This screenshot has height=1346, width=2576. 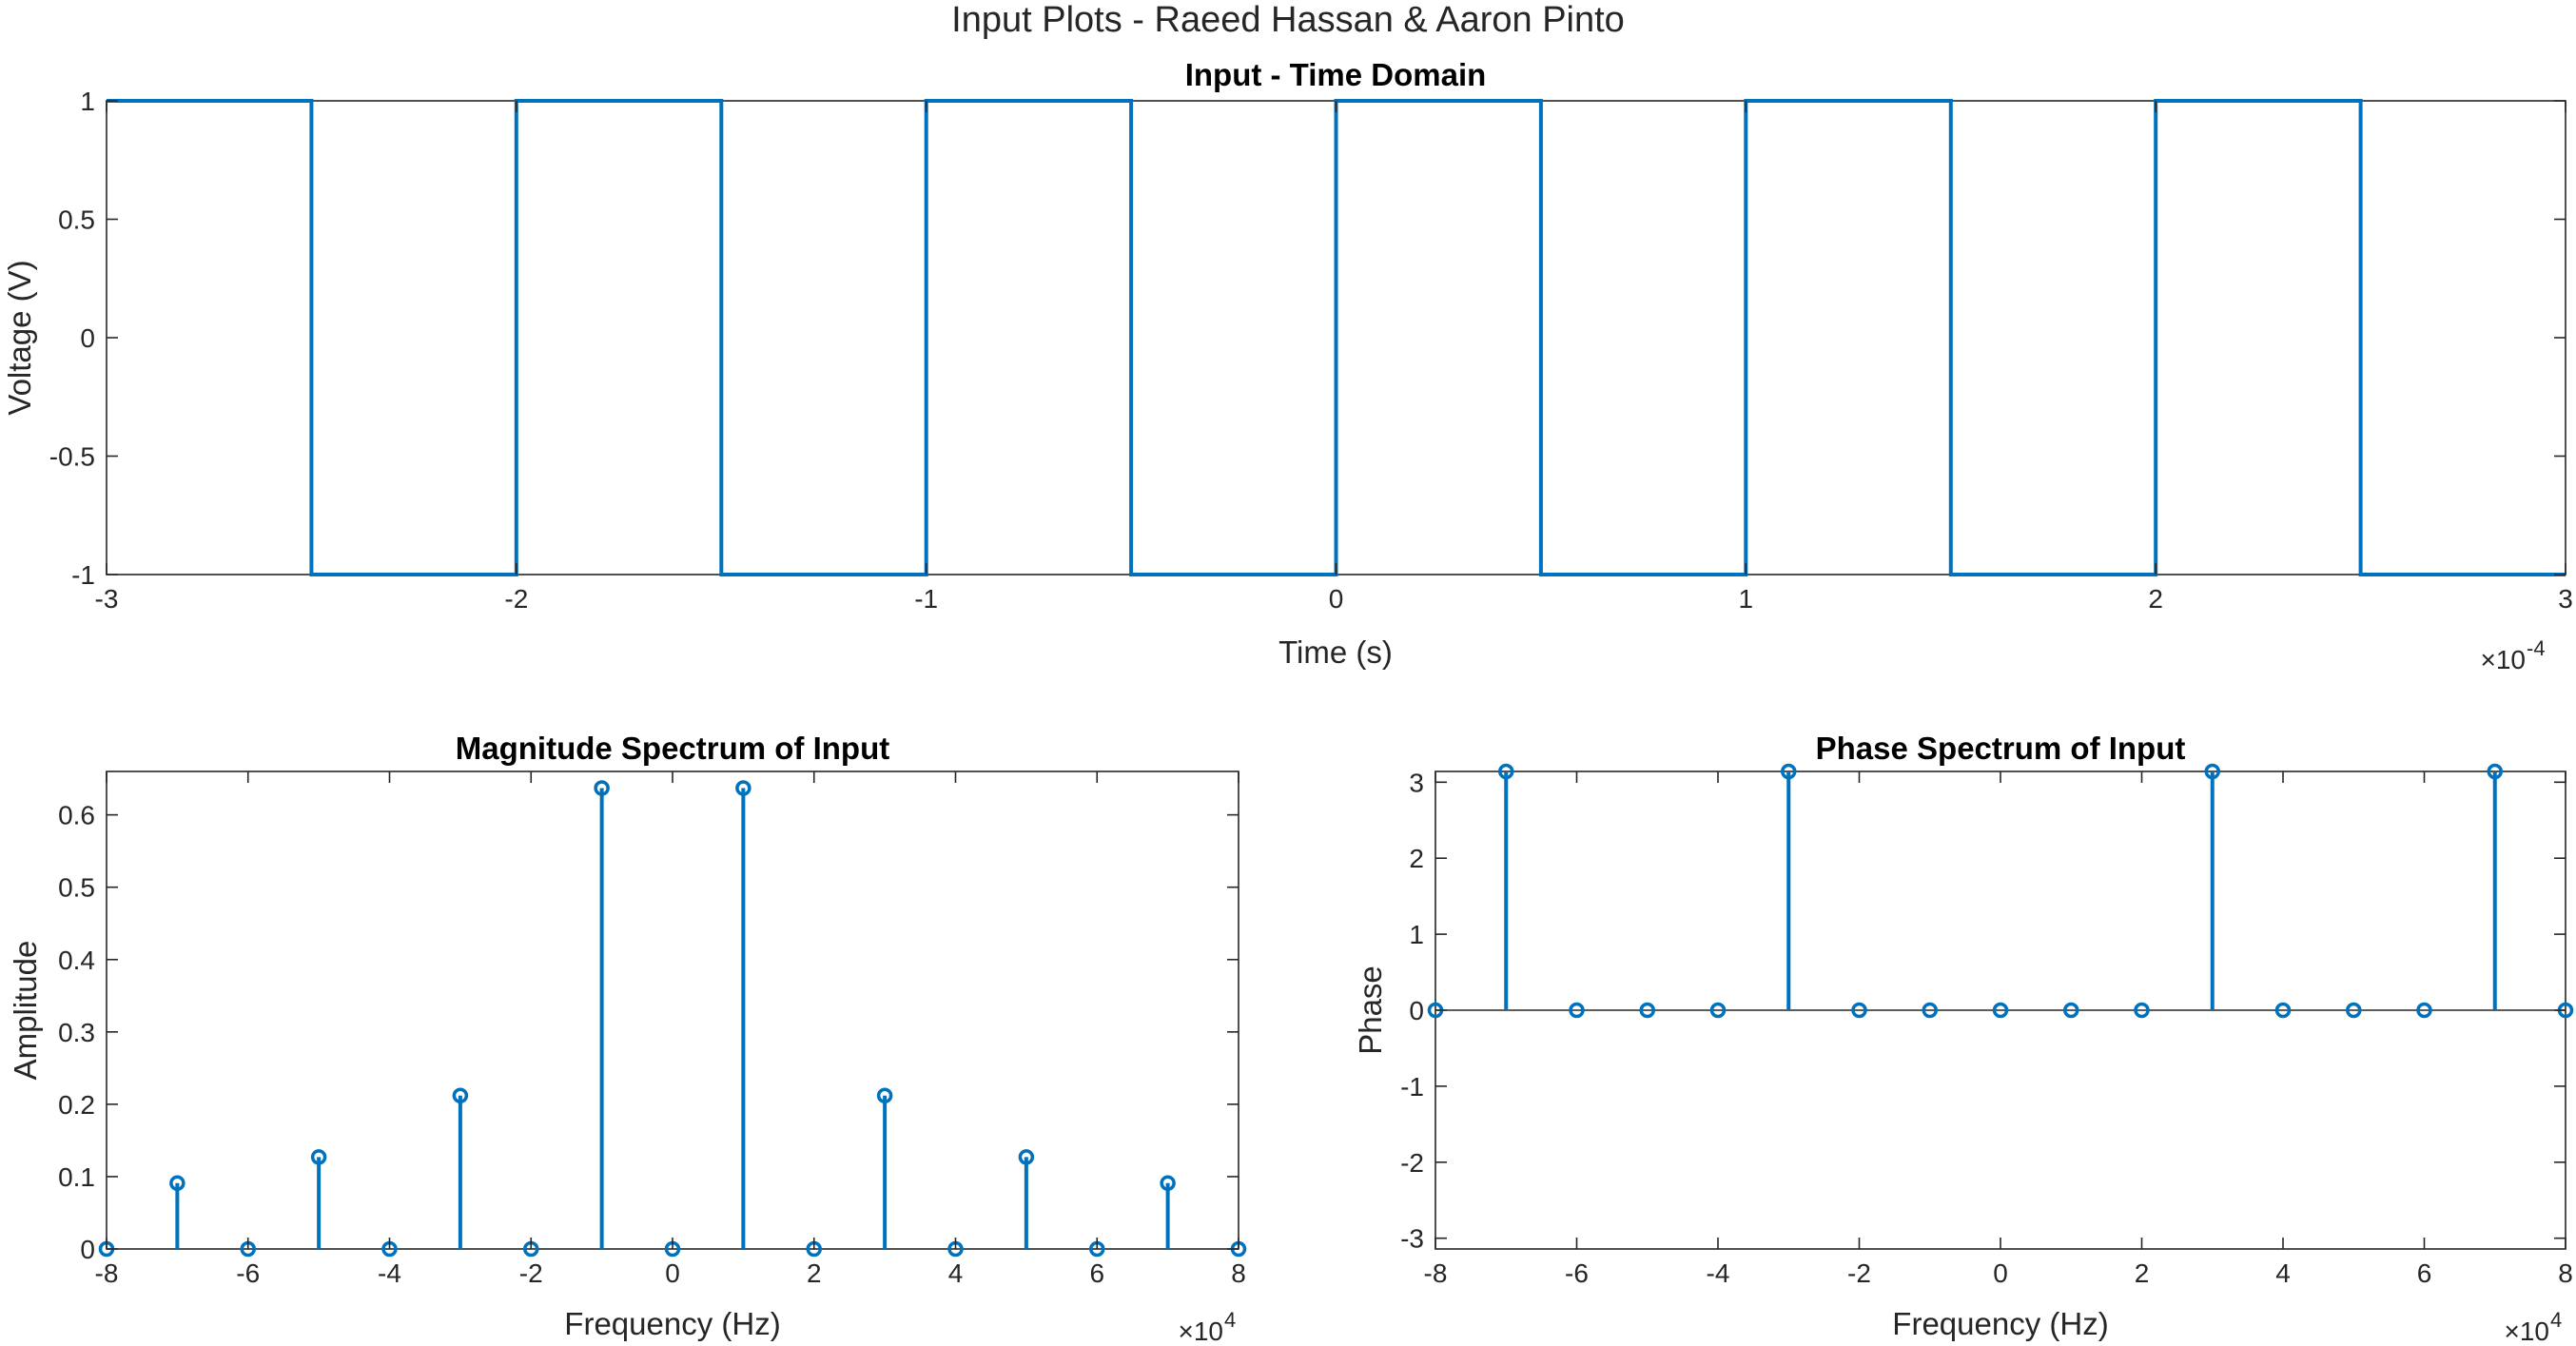 I want to click on time-x-tick-label: -3, so click(x=107, y=599).